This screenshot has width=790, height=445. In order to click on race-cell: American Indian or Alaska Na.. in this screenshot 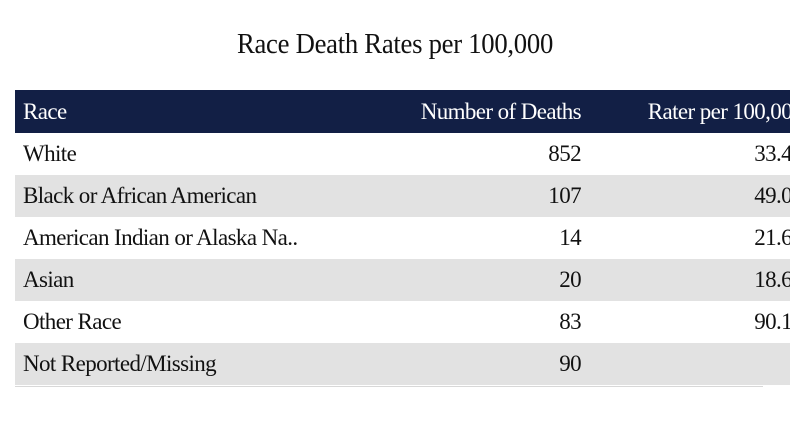, I will do `click(160, 237)`.